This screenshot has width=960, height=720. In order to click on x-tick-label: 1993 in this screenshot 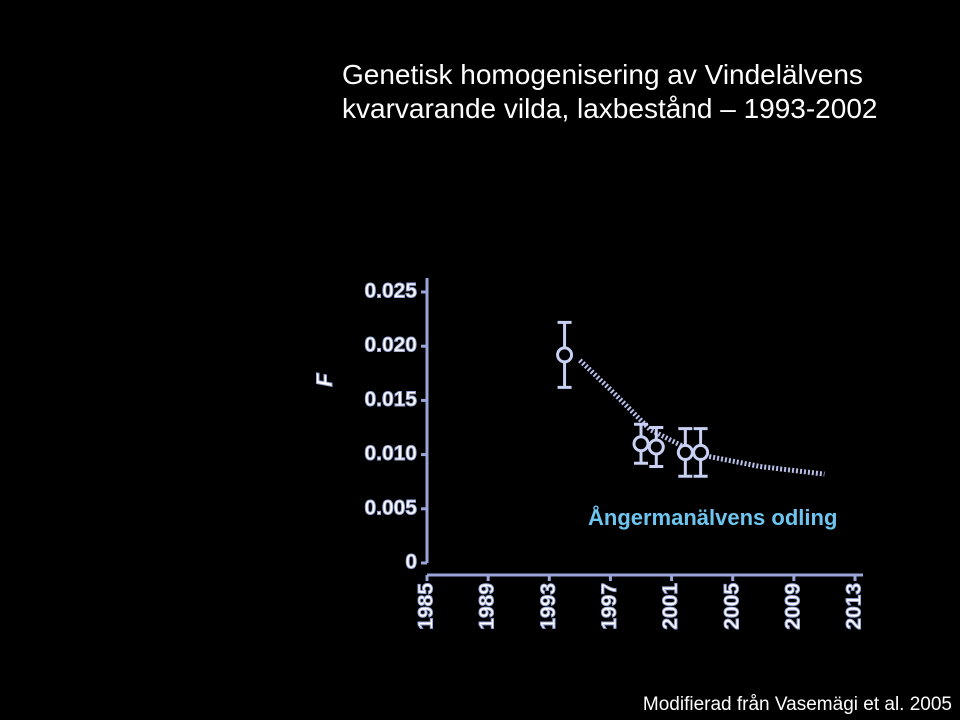, I will do `click(548, 606)`.